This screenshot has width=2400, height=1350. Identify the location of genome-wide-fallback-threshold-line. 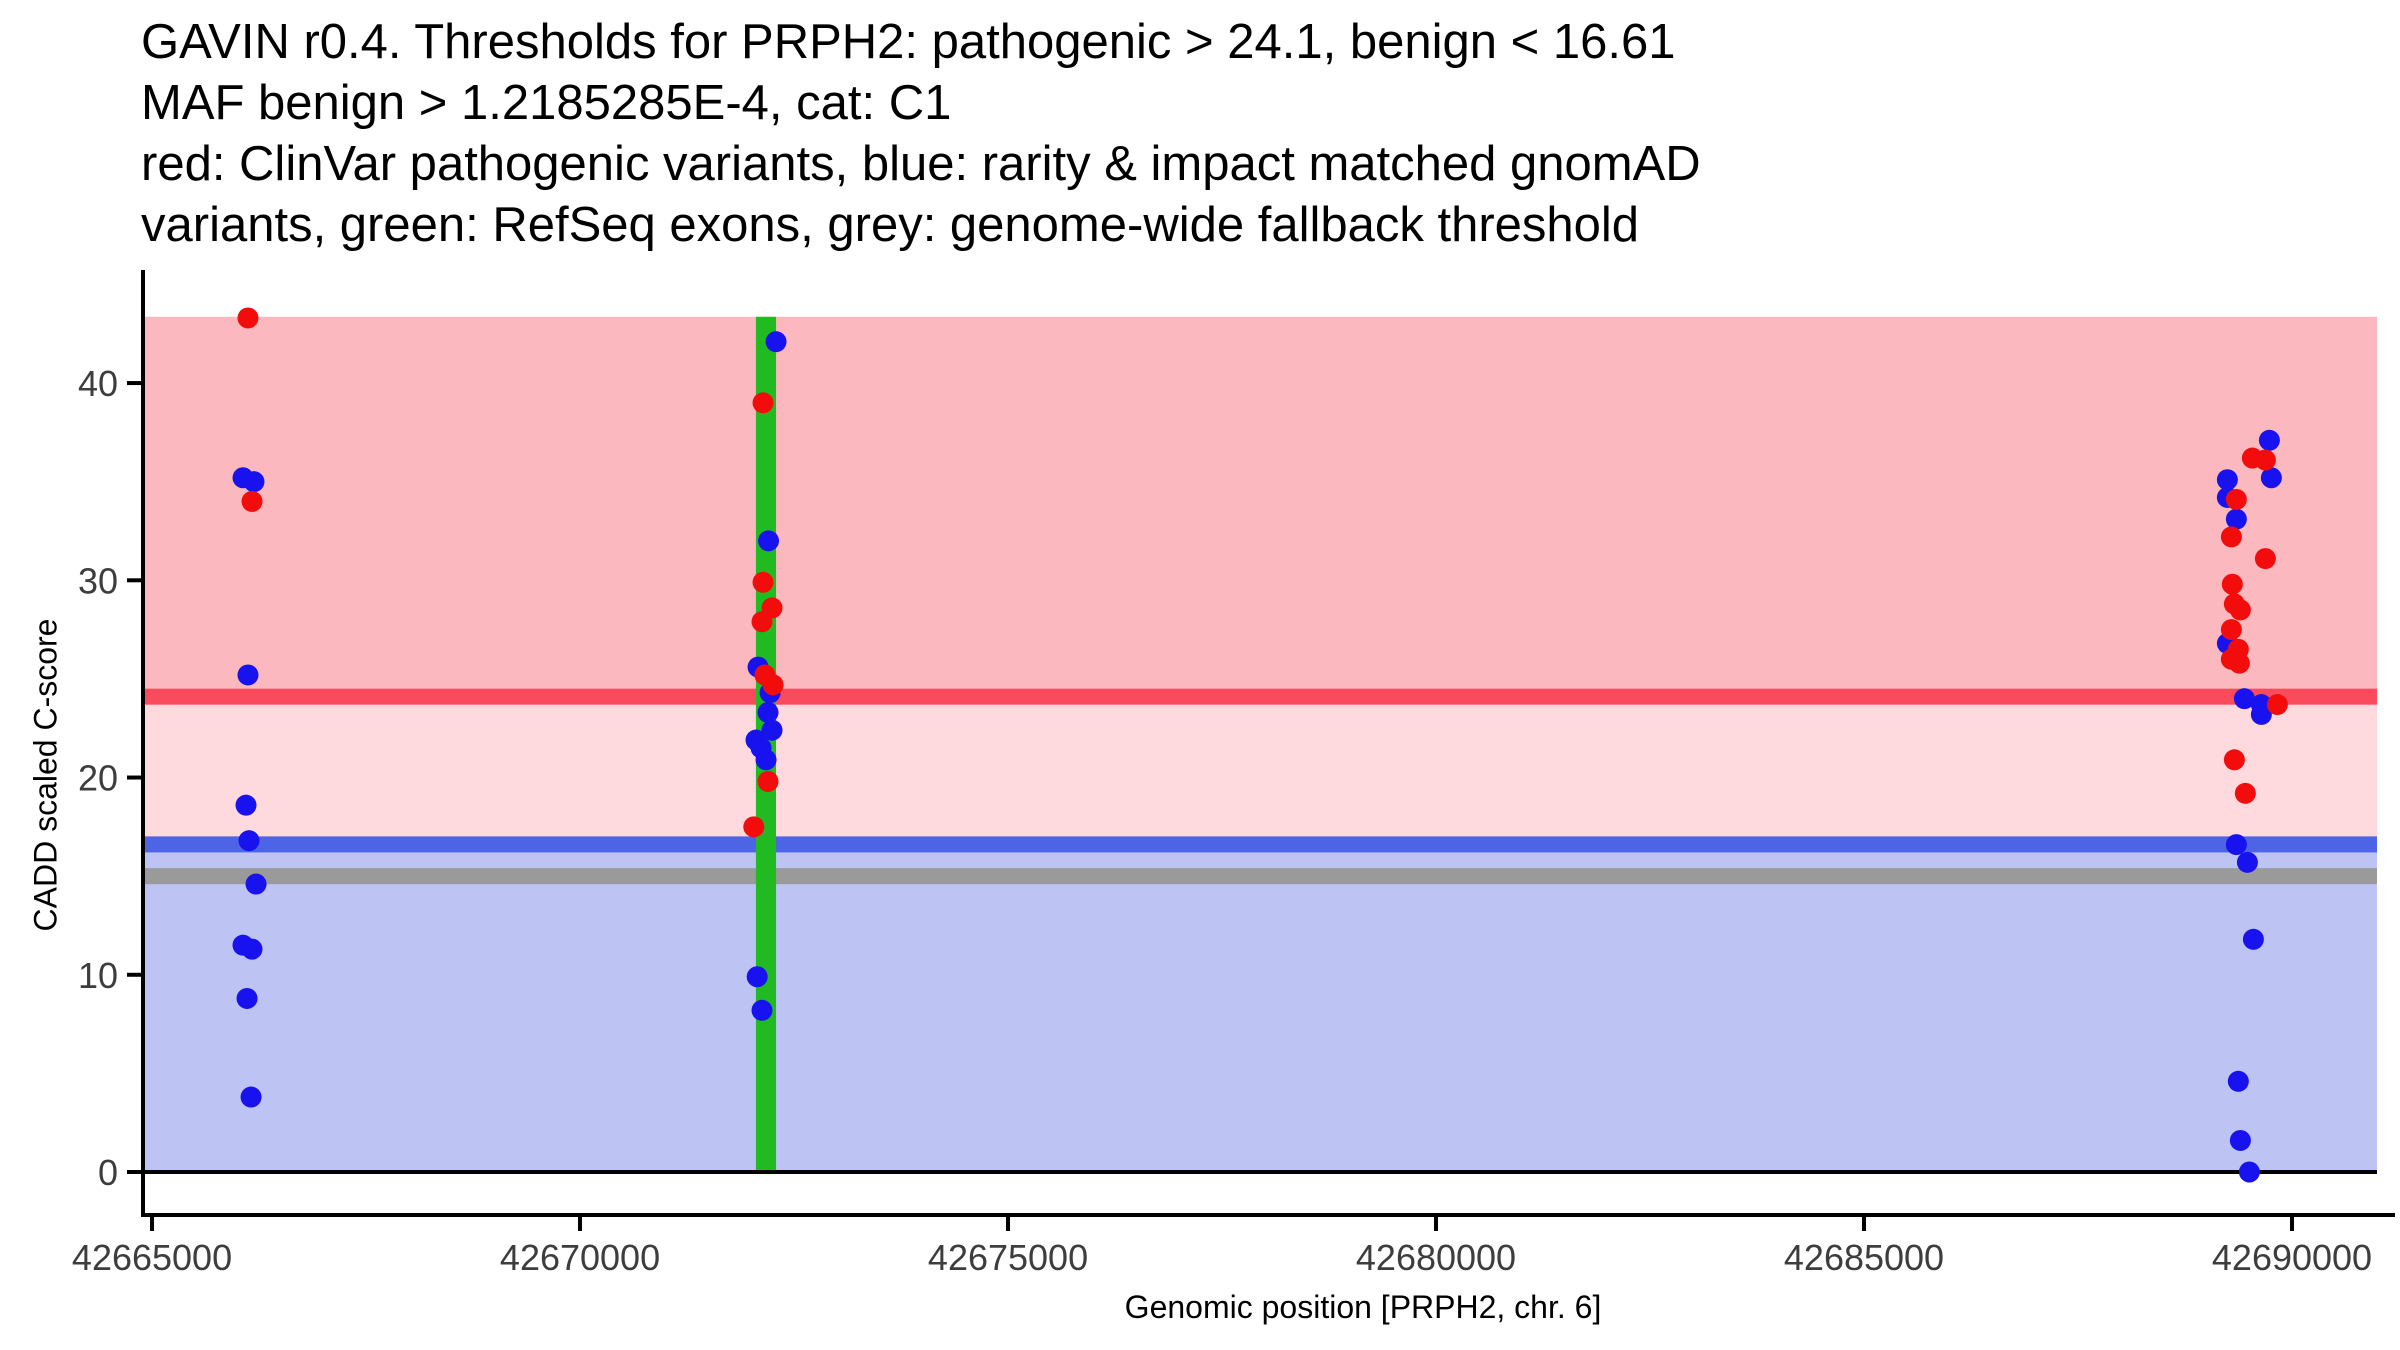
(1261, 876).